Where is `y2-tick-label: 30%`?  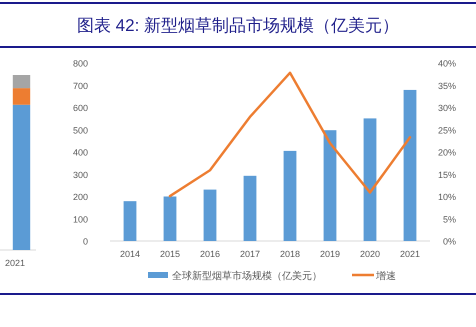 y2-tick-label: 30% is located at coordinates (447, 108).